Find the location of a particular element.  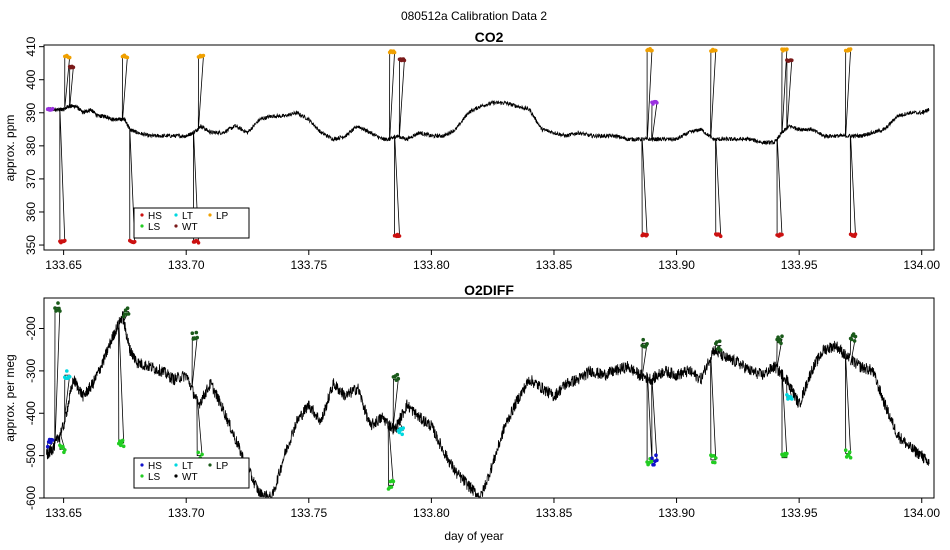

y-tick-label: 390 is located at coordinates (31, 112).